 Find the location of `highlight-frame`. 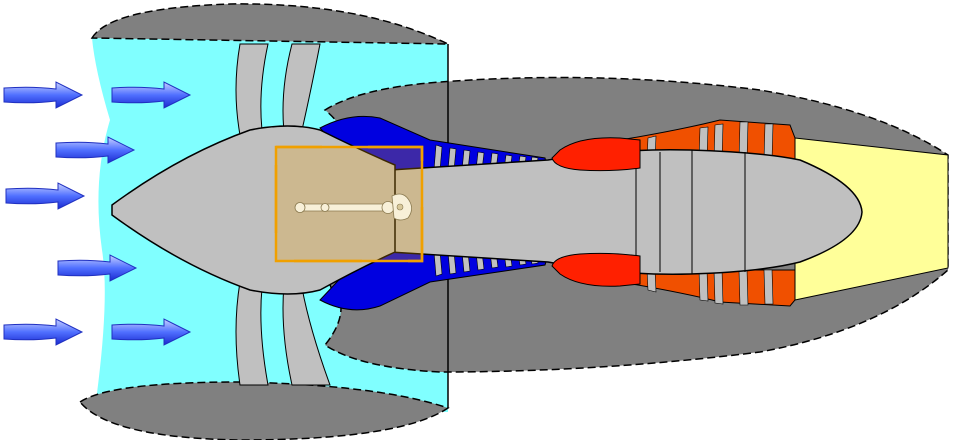

highlight-frame is located at coordinates (349, 204).